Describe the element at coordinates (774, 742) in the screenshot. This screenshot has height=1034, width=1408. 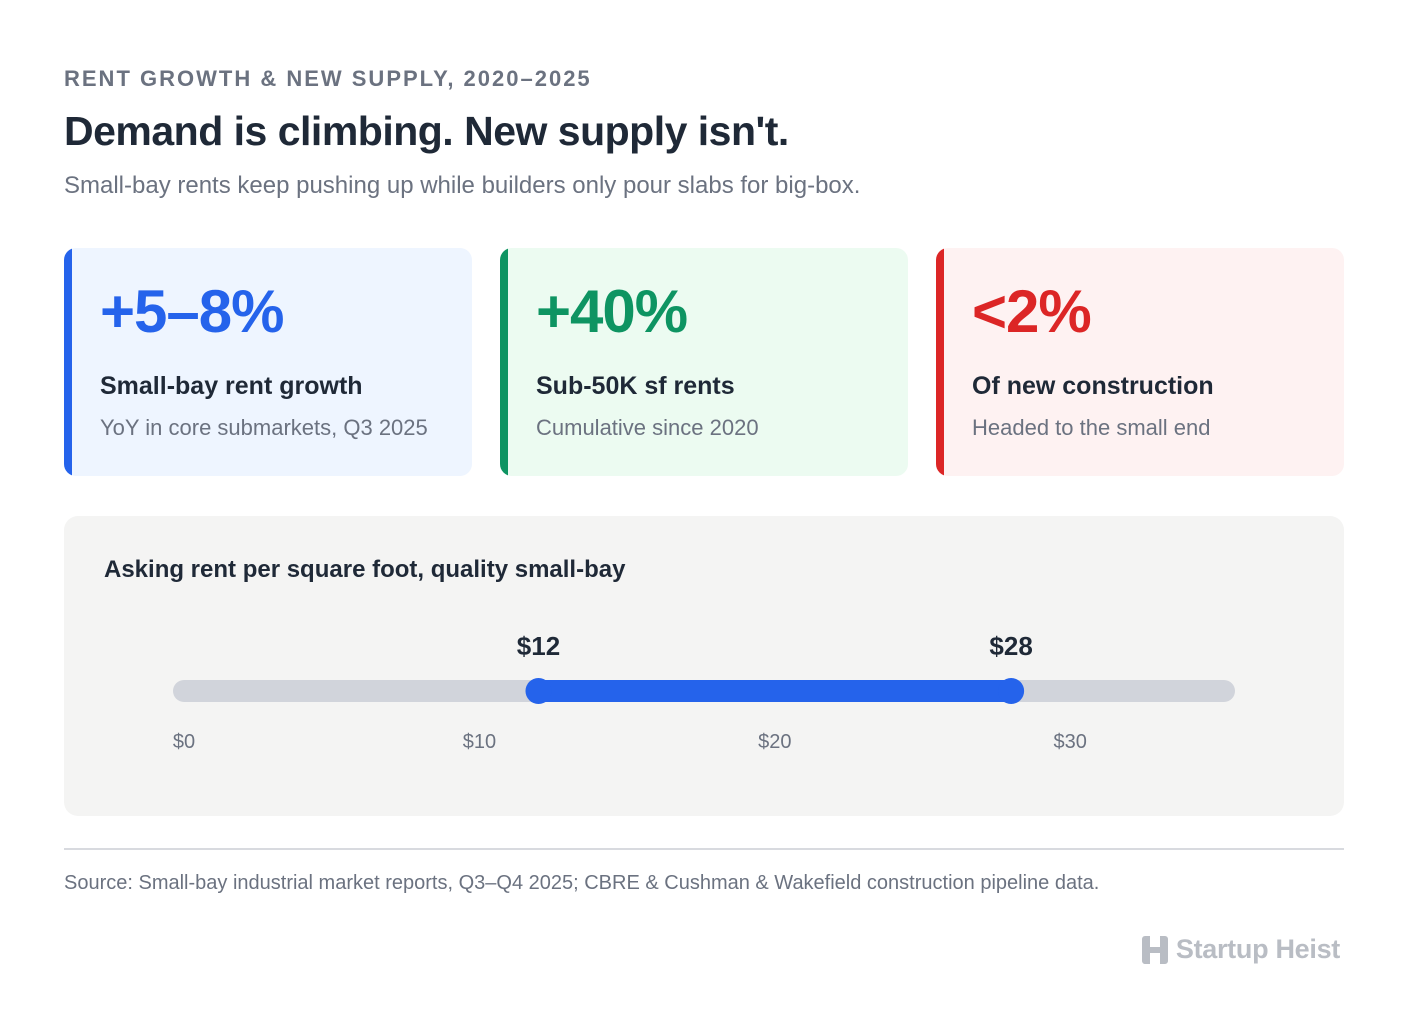
I see `axis-tick-label: $20` at that location.